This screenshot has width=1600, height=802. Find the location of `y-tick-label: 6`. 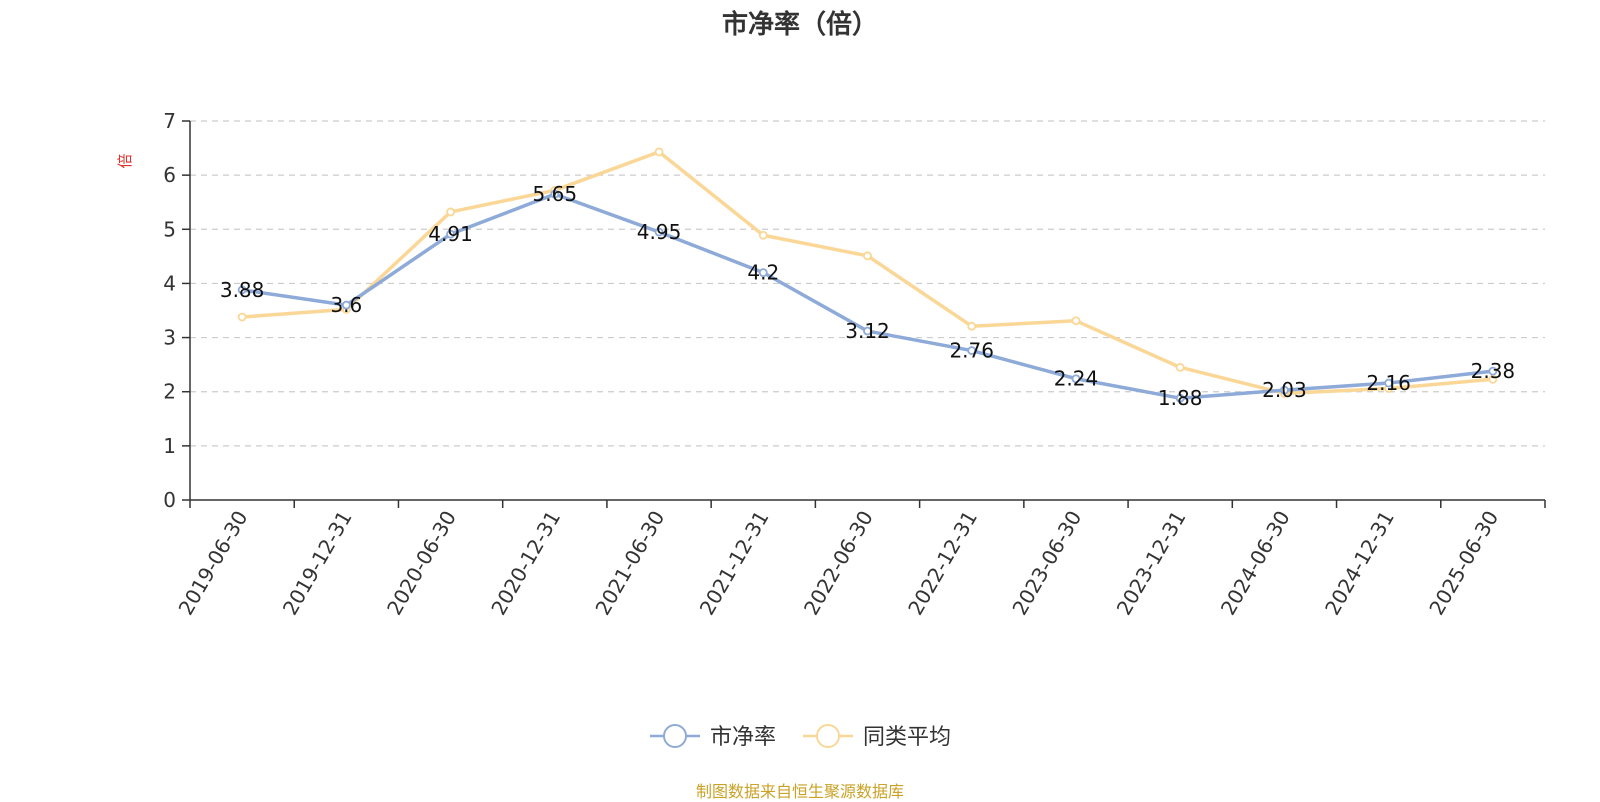

y-tick-label: 6 is located at coordinates (169, 175).